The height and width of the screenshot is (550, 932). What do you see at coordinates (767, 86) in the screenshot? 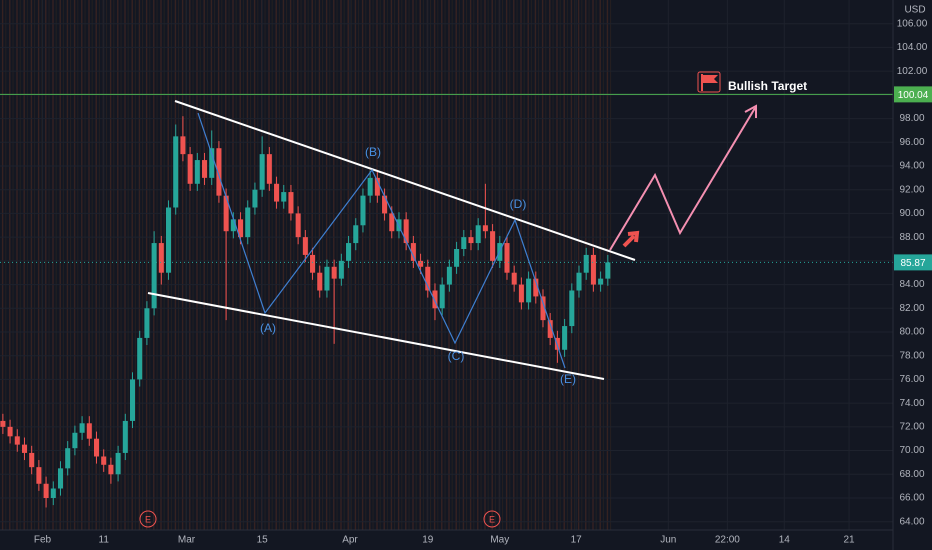
I see `target-label: Bullish Target` at bounding box center [767, 86].